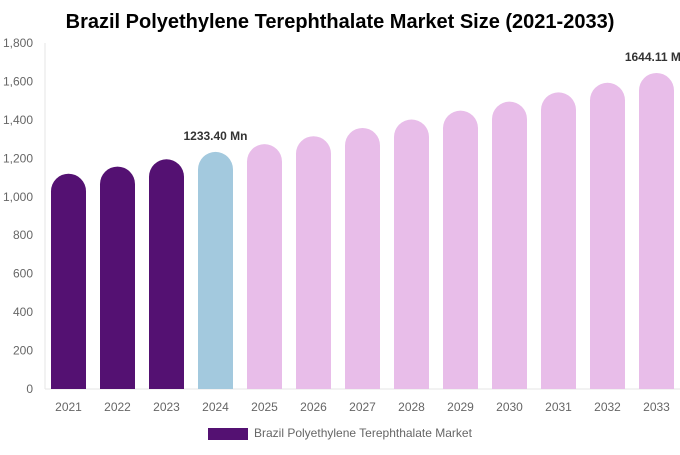 The height and width of the screenshot is (455, 680). I want to click on x-tick-label: 2021, so click(68, 407).